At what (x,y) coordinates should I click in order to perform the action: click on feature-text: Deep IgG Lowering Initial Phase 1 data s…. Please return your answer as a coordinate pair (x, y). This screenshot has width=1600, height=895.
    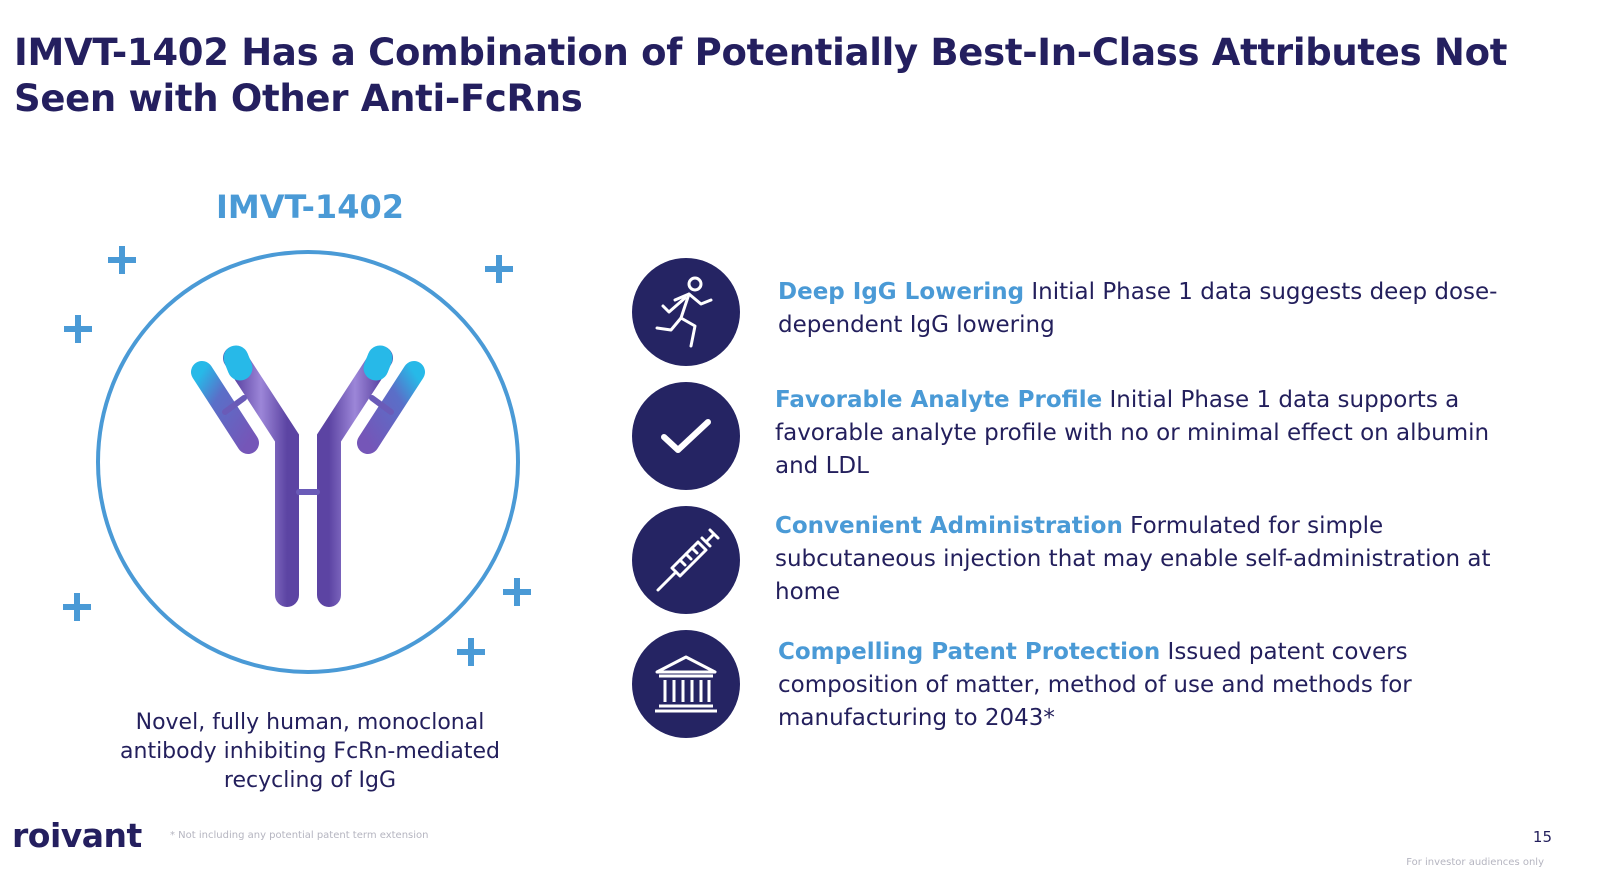
    Looking at the image, I should click on (1138, 309).